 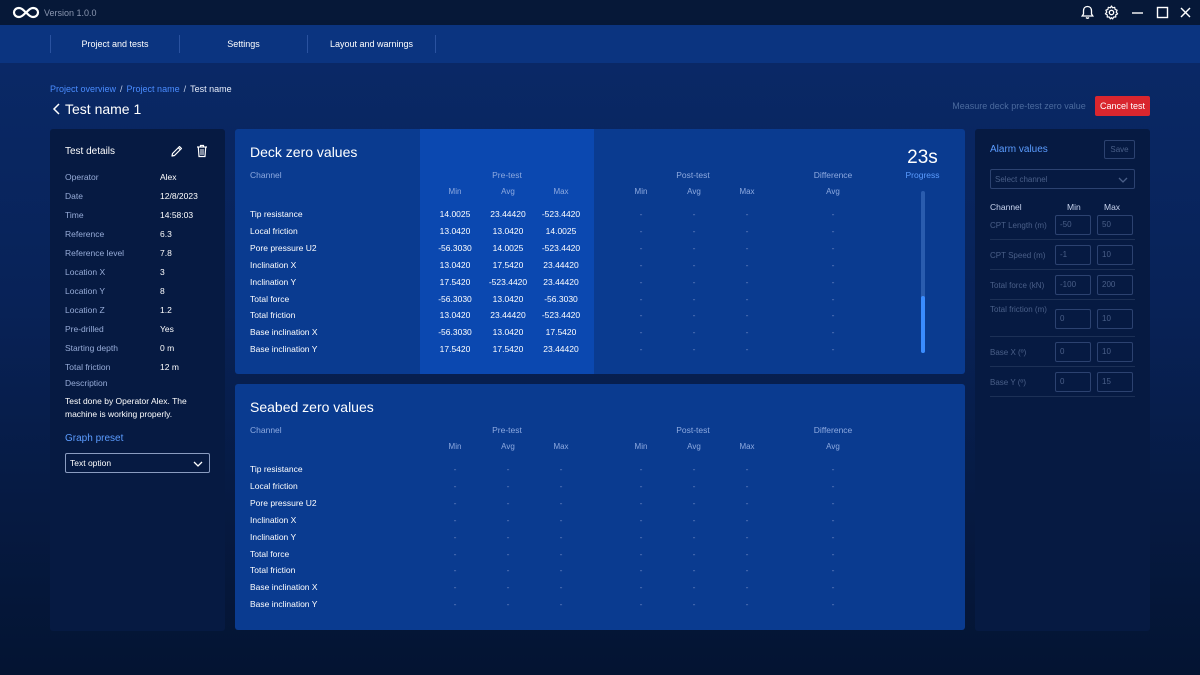 What do you see at coordinates (273, 570) in the screenshot?
I see `channel-label: Total friction` at bounding box center [273, 570].